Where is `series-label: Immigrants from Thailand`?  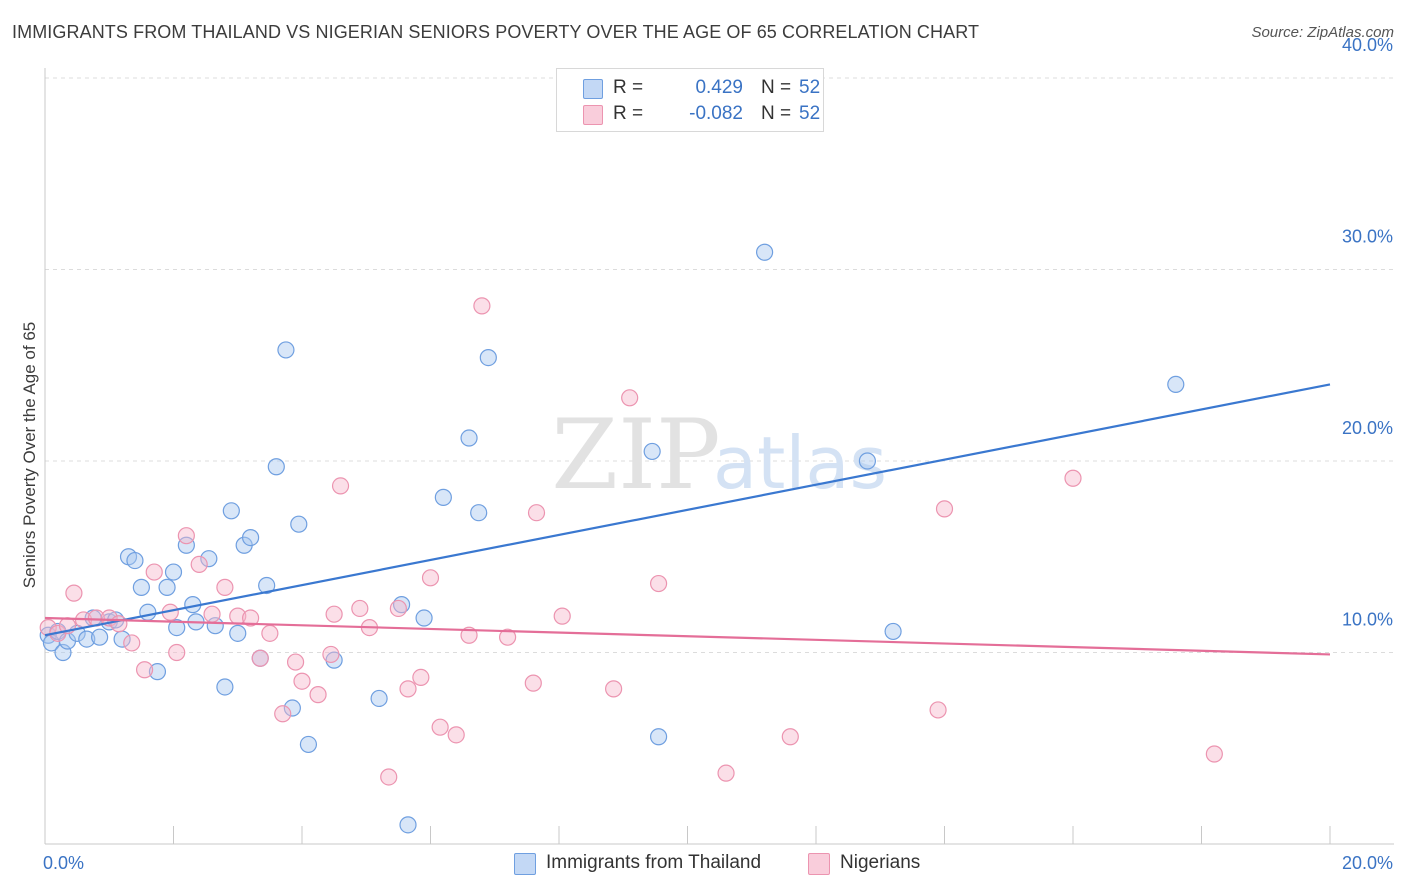
series-label: Immigrants from Thailand is located at coordinates (654, 862).